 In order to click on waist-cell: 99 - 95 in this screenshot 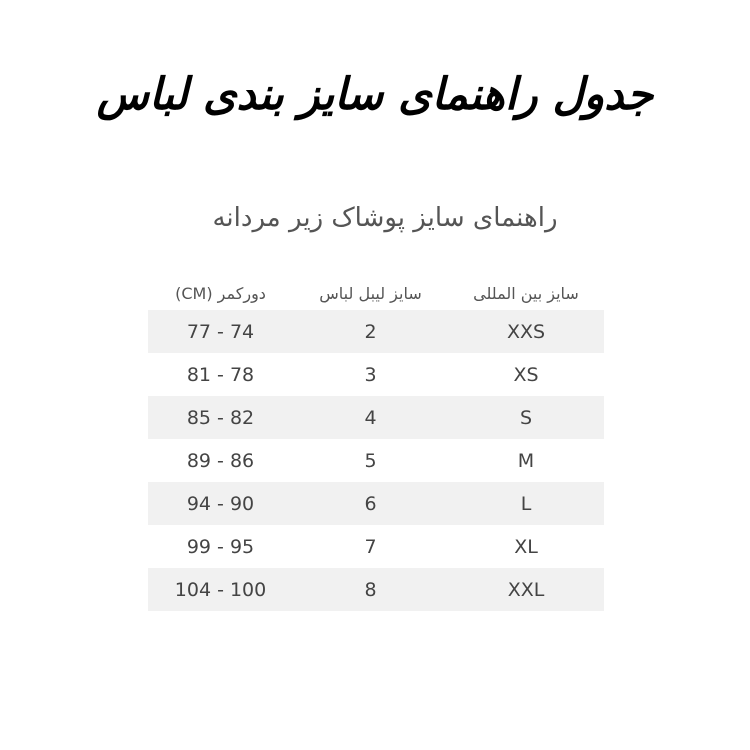, I will do `click(220, 546)`.